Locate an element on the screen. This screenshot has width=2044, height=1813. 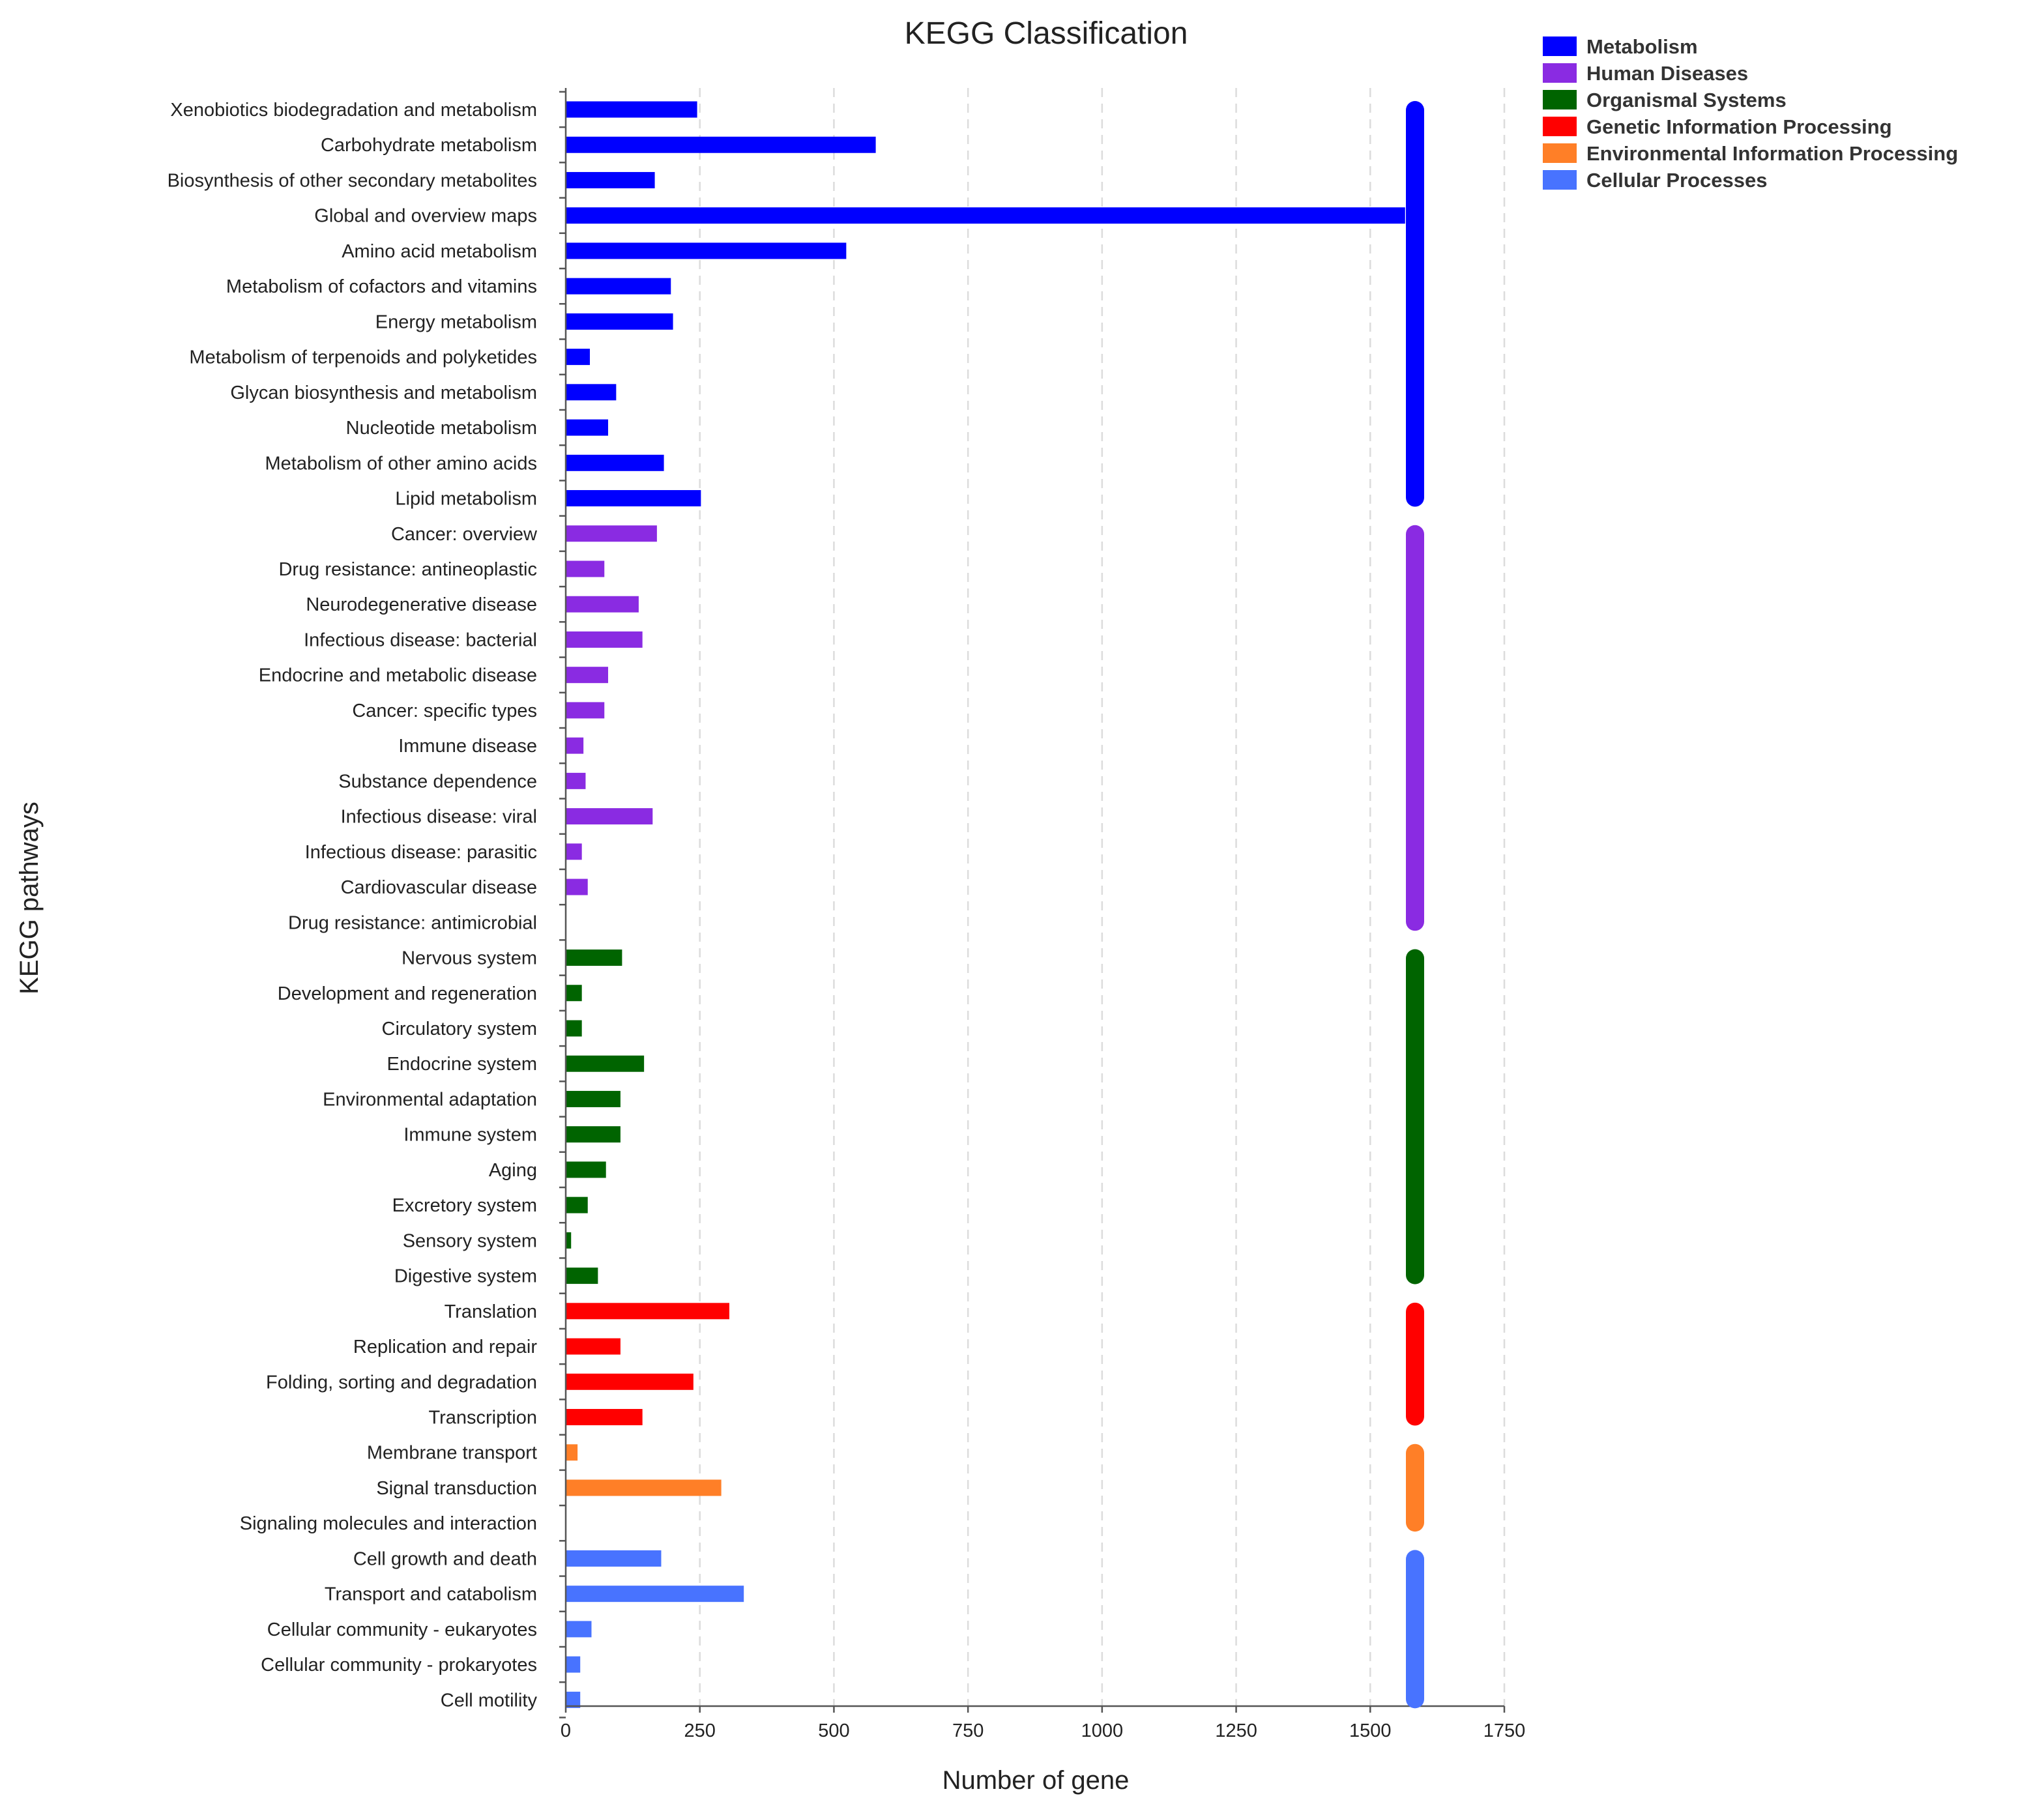
bar-endocrine-system is located at coordinates (605, 1063).